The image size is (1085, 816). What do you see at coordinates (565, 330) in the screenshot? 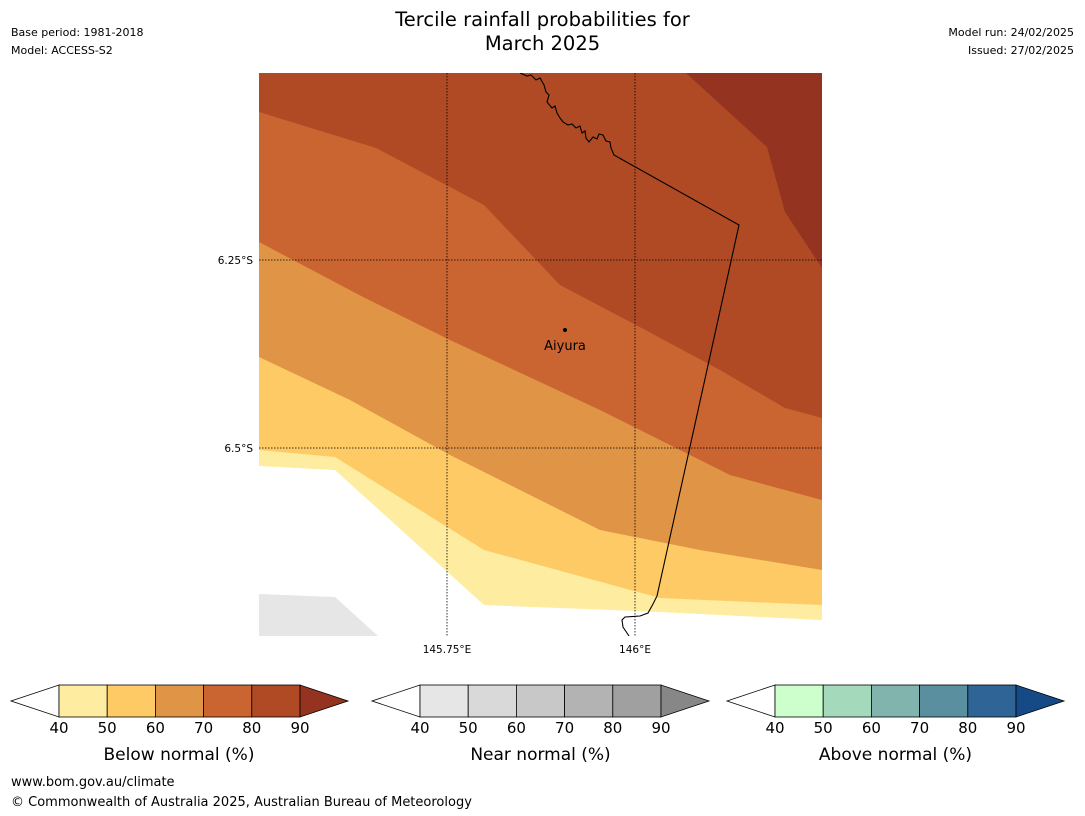
I see `aiyura-location-marker` at bounding box center [565, 330].